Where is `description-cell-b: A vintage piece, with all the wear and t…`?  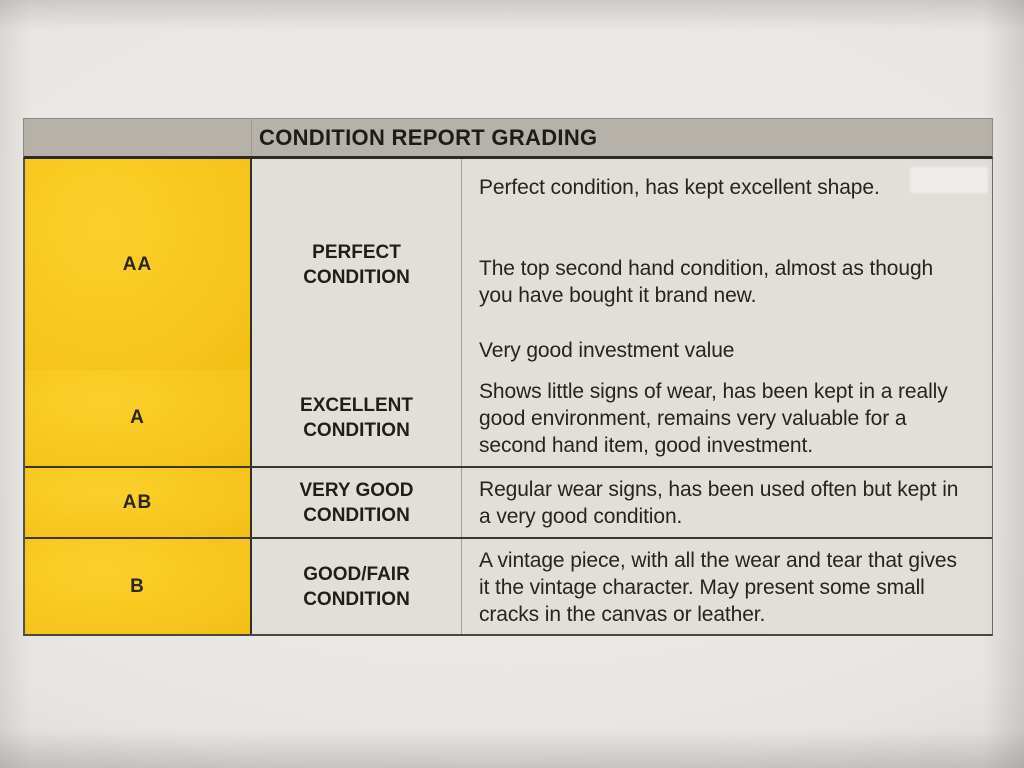
description-cell-b: A vintage piece, with all the wear and t… is located at coordinates (727, 586).